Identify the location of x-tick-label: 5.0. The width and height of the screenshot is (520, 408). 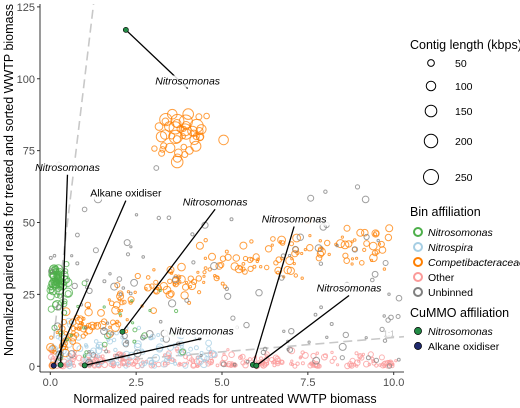
(221, 383).